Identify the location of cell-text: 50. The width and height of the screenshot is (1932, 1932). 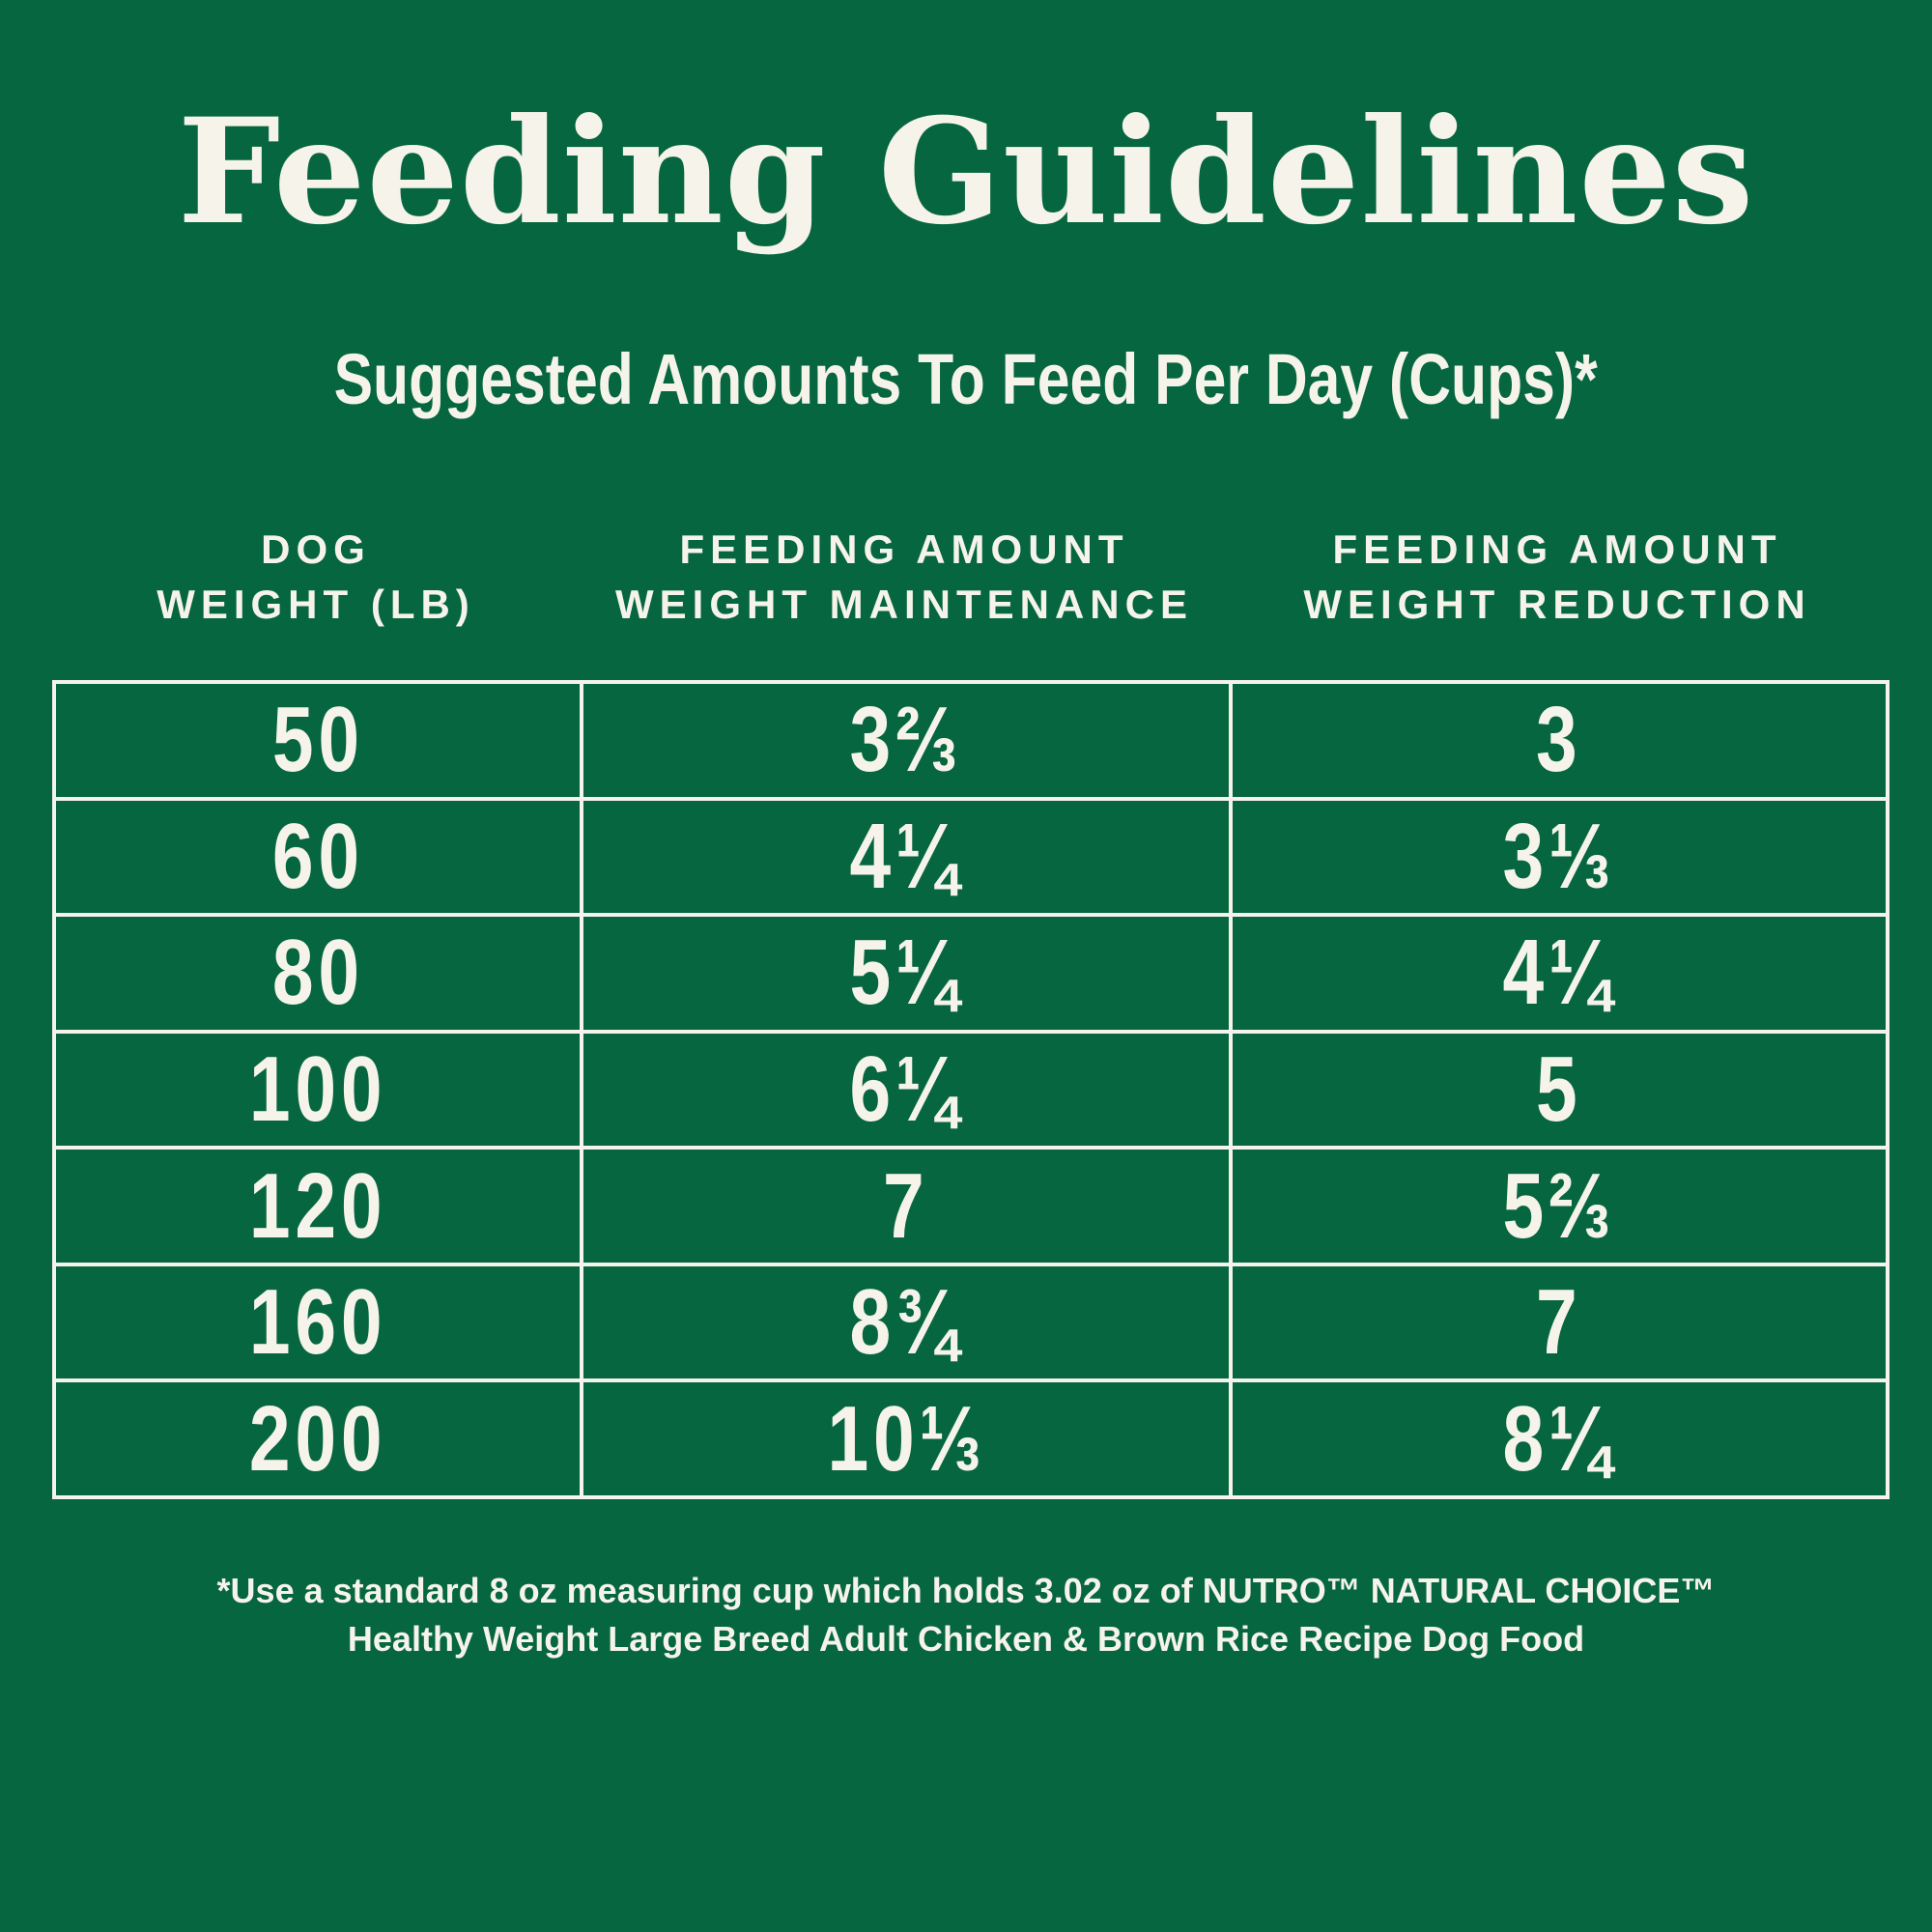
(317, 740).